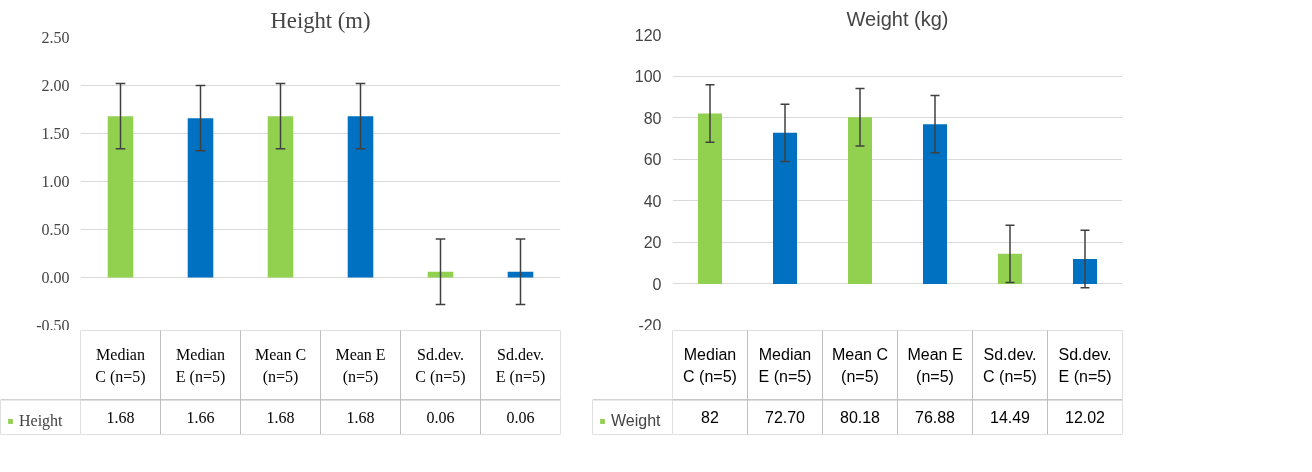 Image resolution: width=1312 pixels, height=472 pixels. Describe the element at coordinates (55, 181) in the screenshot. I see `y-tick-label: 1.00` at that location.